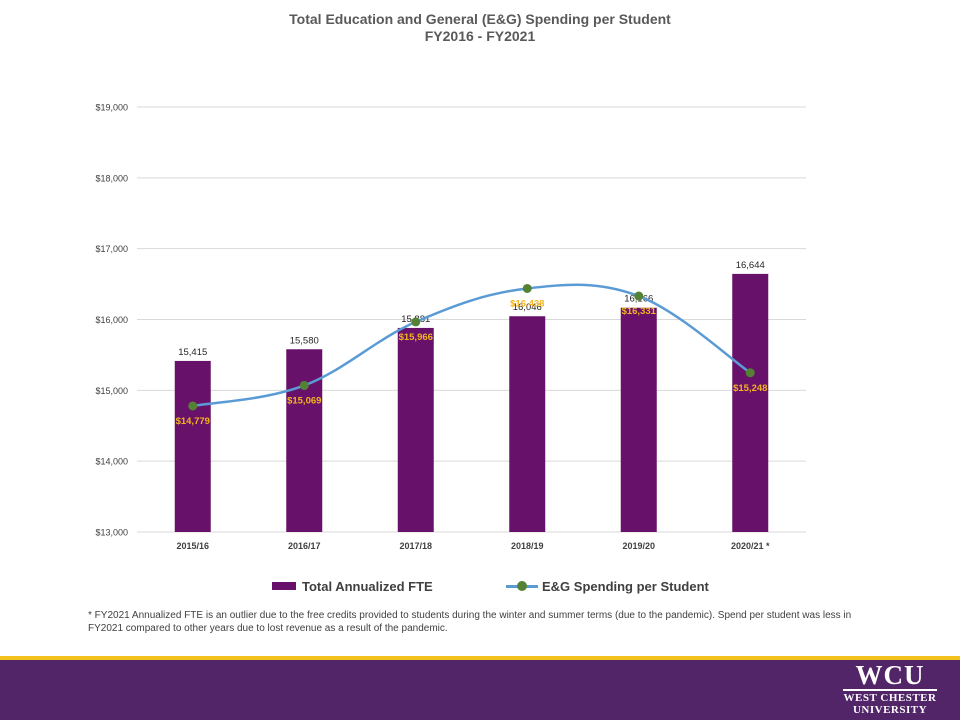 This screenshot has width=960, height=720. I want to click on series-line-spending, so click(471, 345).